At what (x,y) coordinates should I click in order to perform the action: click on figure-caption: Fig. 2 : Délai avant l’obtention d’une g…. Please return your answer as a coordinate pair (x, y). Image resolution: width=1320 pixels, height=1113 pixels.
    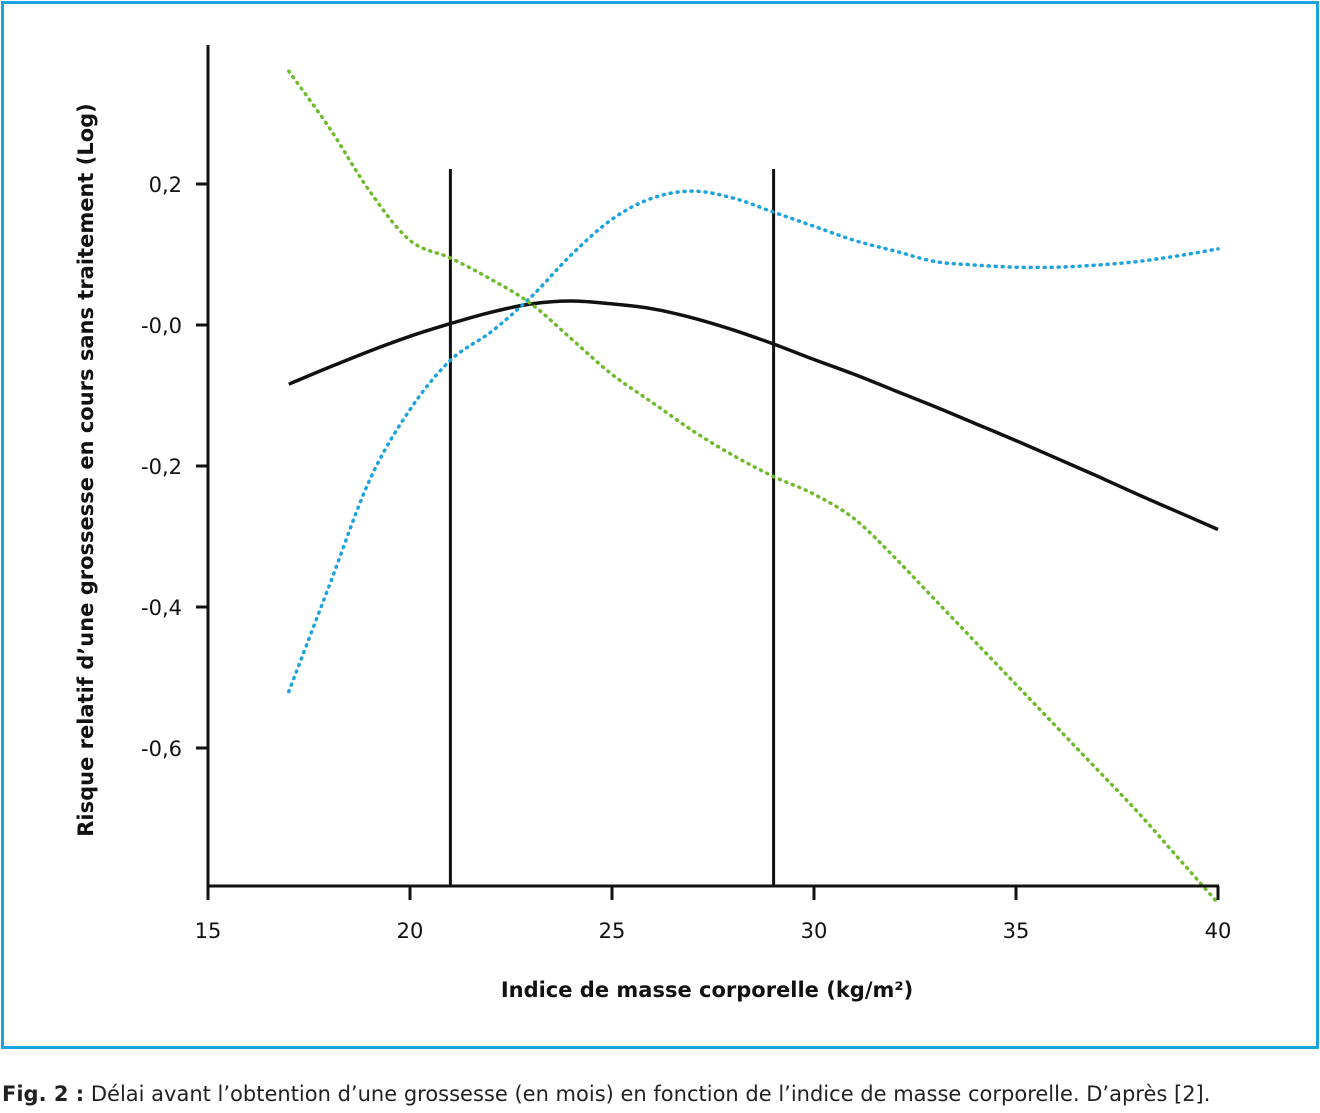
    Looking at the image, I should click on (660, 1094).